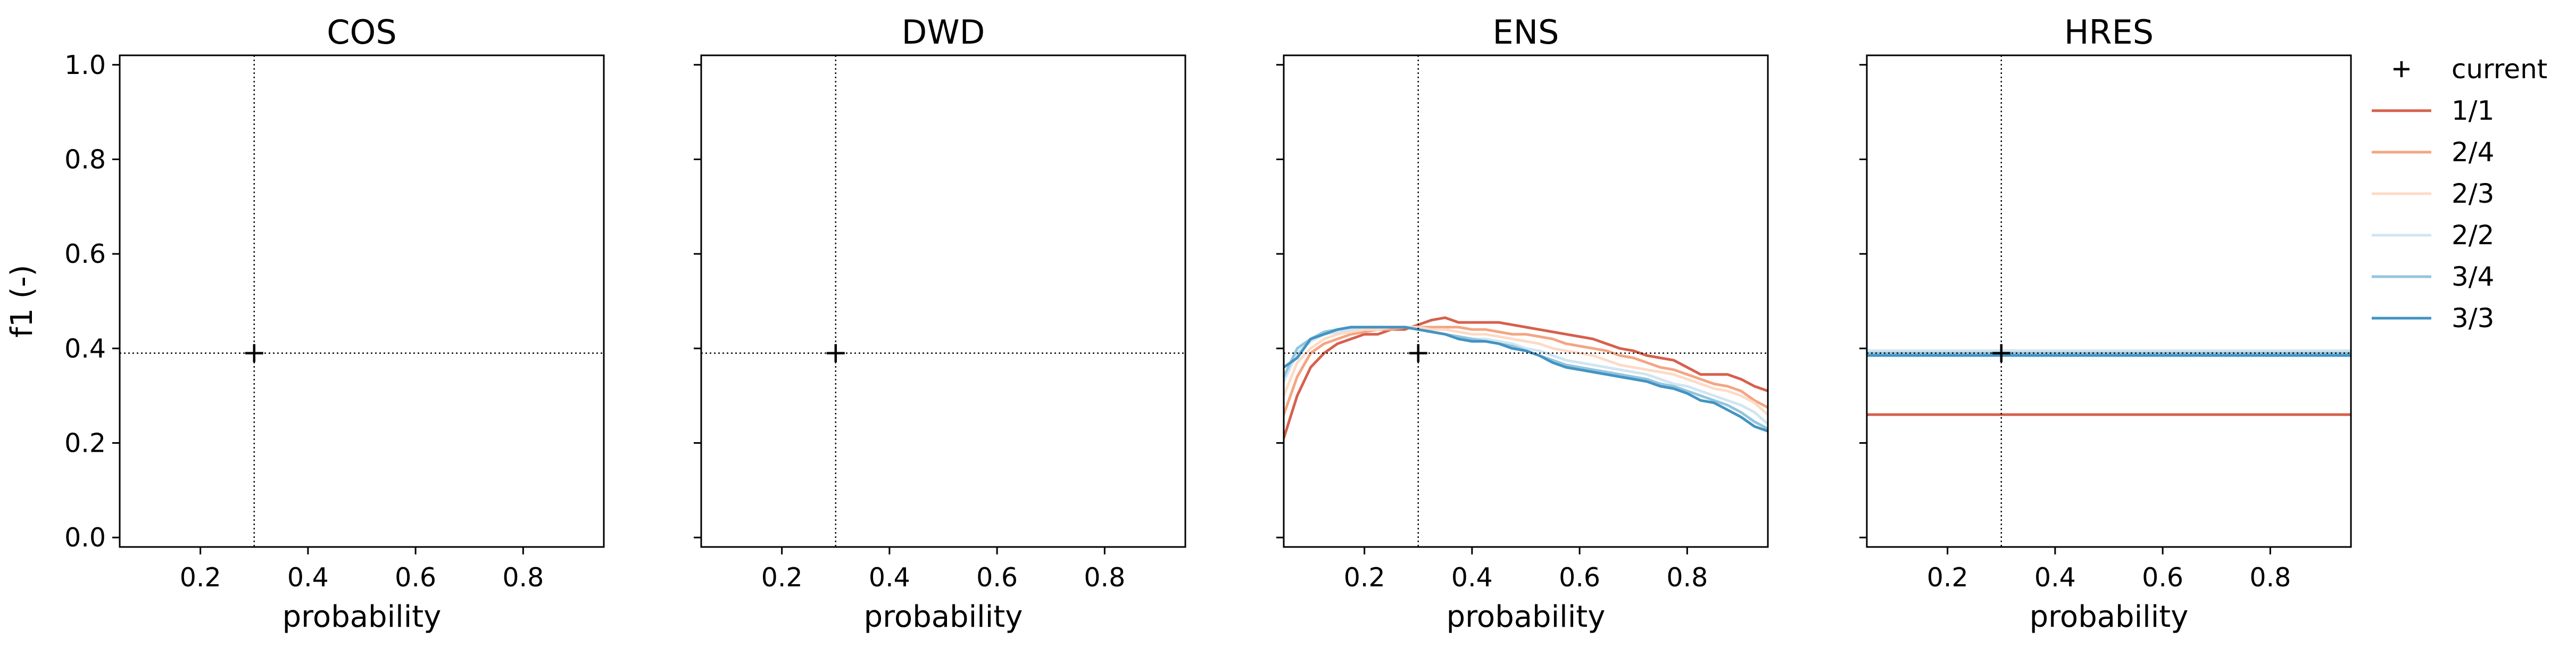 The height and width of the screenshot is (647, 2576). What do you see at coordinates (85, 254) in the screenshot?
I see `y-tick-label: 0.6` at bounding box center [85, 254].